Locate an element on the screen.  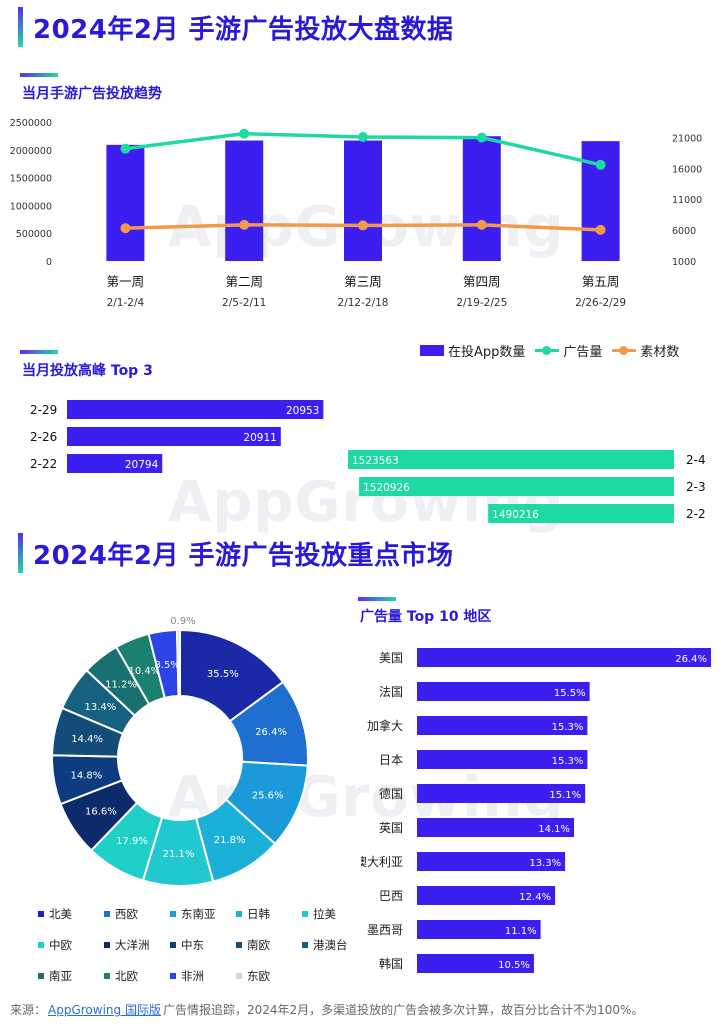
donut-legend: 北美 西欧 东南亚 日韩 拉美 中欧 大洋洲 中东 南欧 港澳台 南亚 北欧 非洲 东欧 is located at coordinates (203, 945).